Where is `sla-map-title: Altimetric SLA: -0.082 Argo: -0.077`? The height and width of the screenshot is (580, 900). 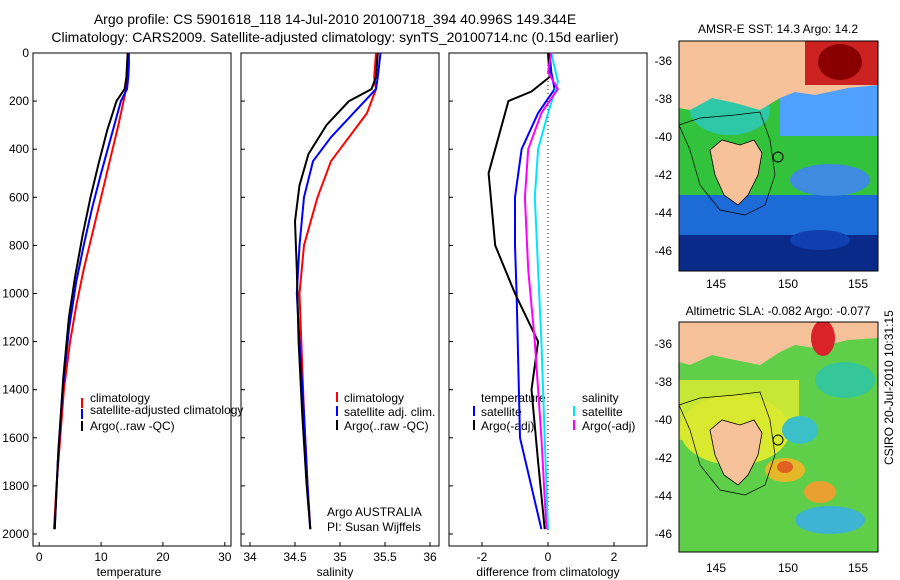 sla-map-title: Altimetric SLA: -0.082 Argo: -0.077 is located at coordinates (778, 311).